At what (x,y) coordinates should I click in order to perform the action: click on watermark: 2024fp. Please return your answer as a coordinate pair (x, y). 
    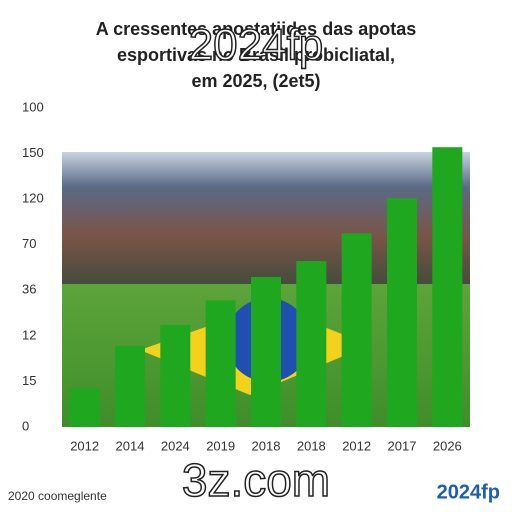
    Looking at the image, I should click on (256, 45).